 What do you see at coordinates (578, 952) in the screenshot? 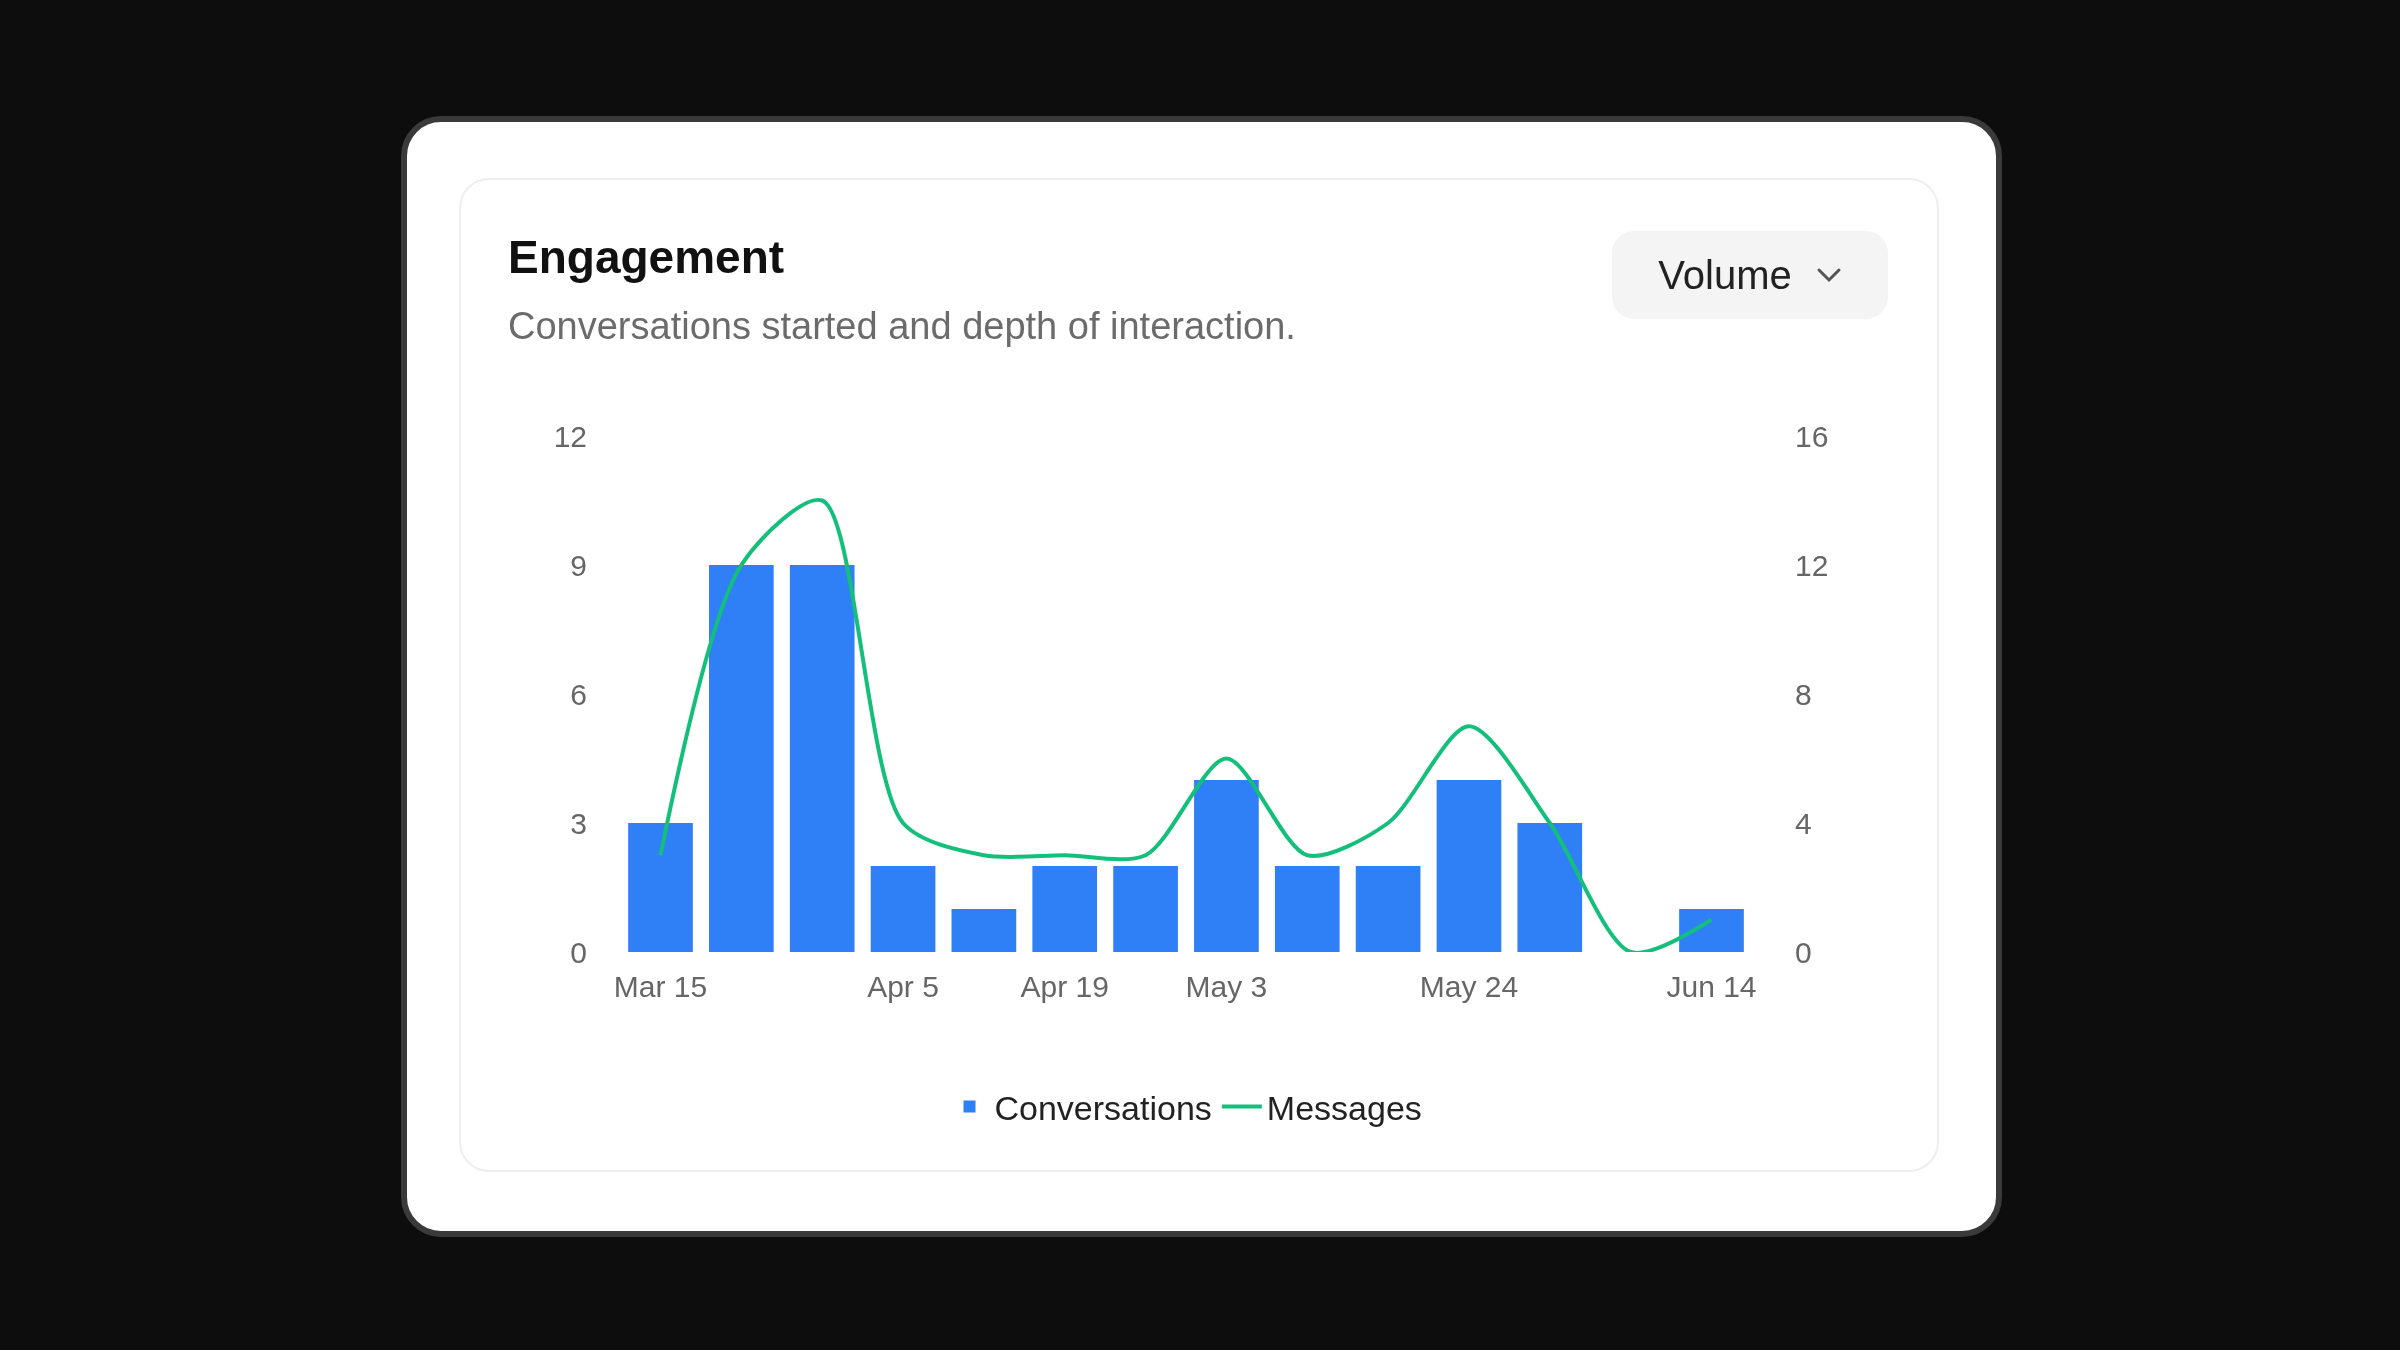
I see `y-tick-label: 0` at bounding box center [578, 952].